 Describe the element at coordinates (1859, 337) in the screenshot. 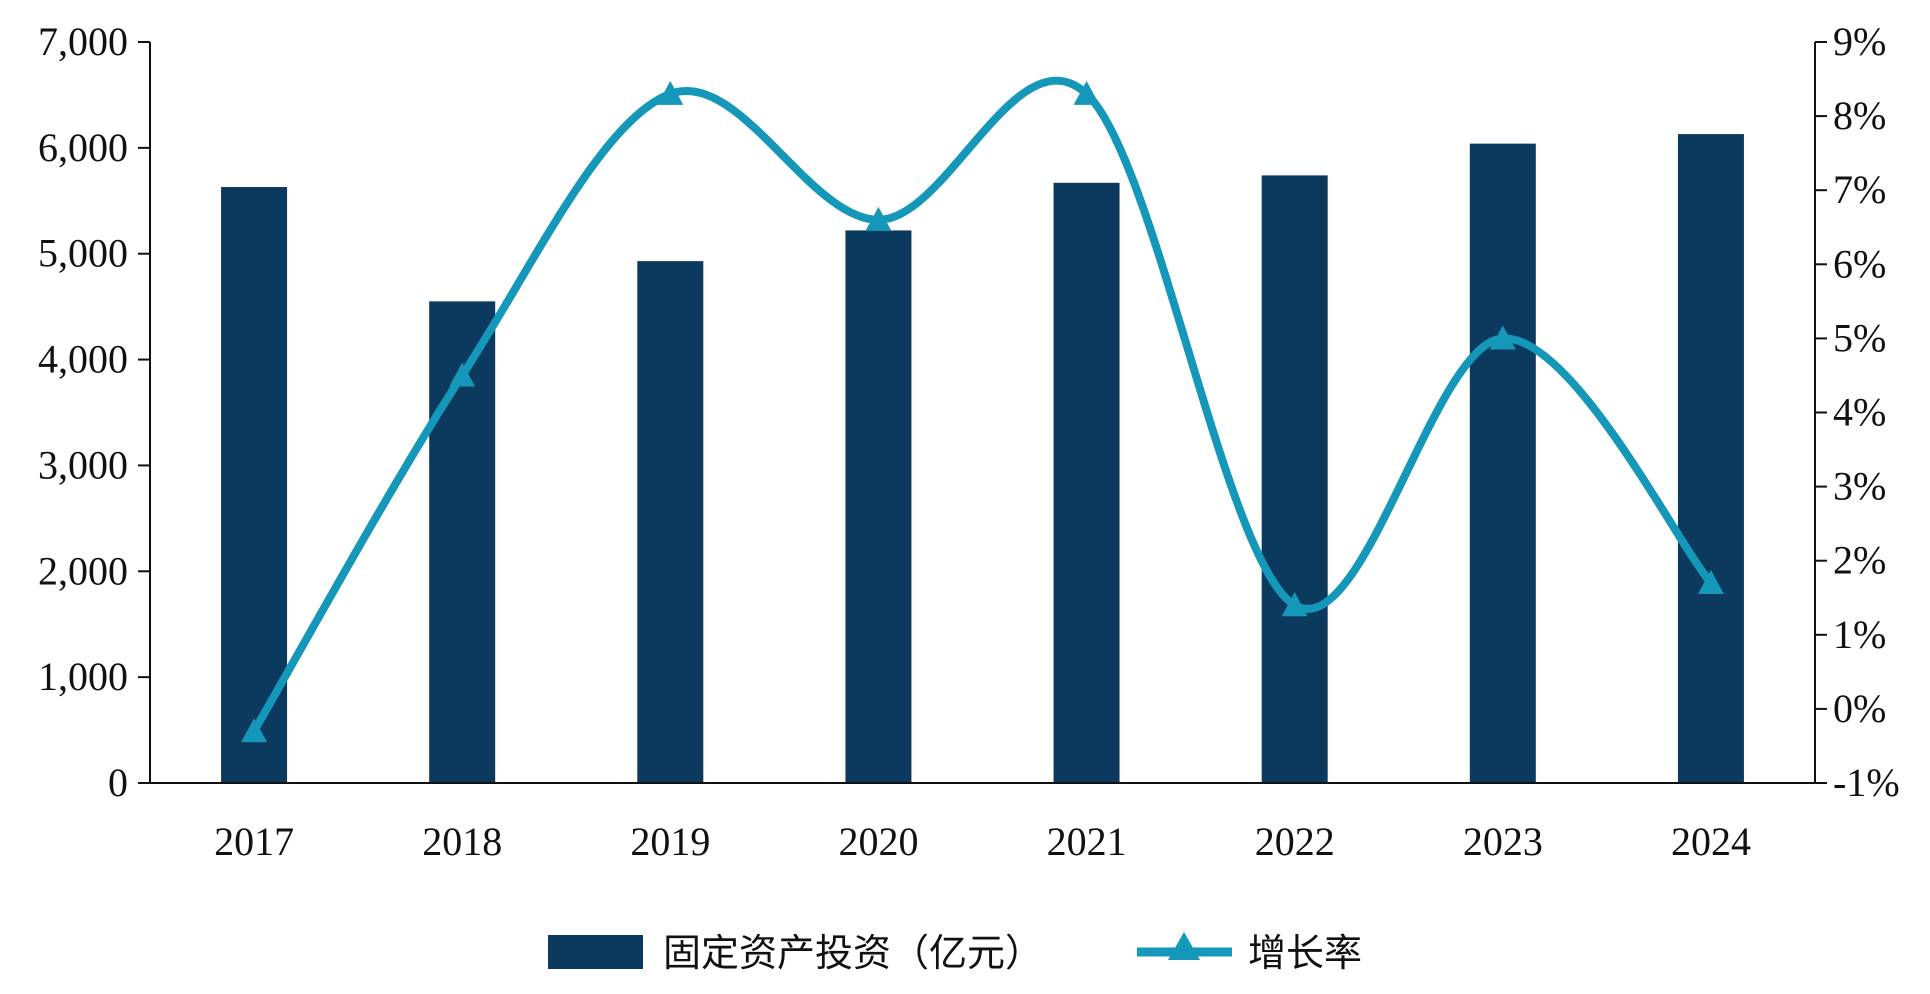

I see `y-right-tick-label: 5%` at that location.